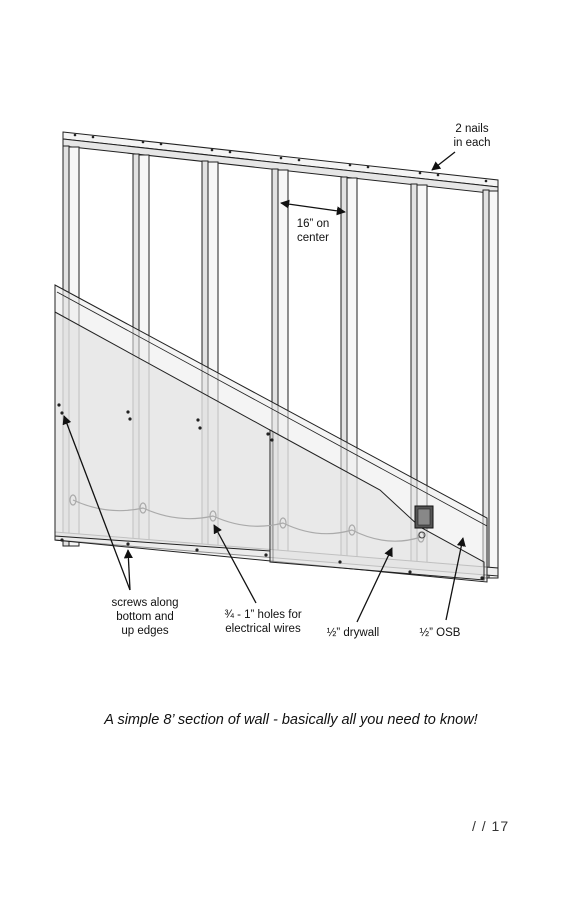  Describe the element at coordinates (440, 633) in the screenshot. I see `osb-label: ½” OSB` at that location.